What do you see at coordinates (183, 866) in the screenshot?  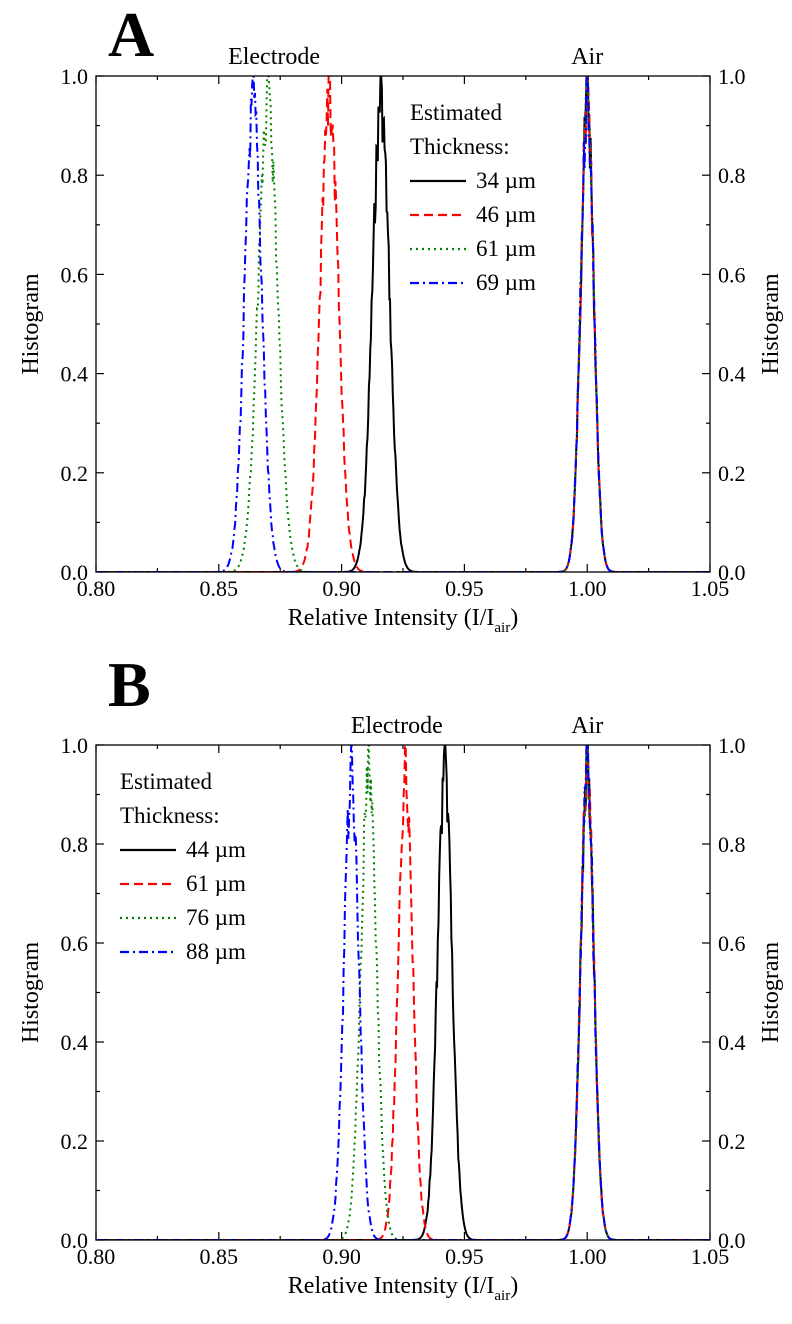 I see `legend: Estimated Thickness: 44 µm 61 µm 76 µm 88 µm` at bounding box center [183, 866].